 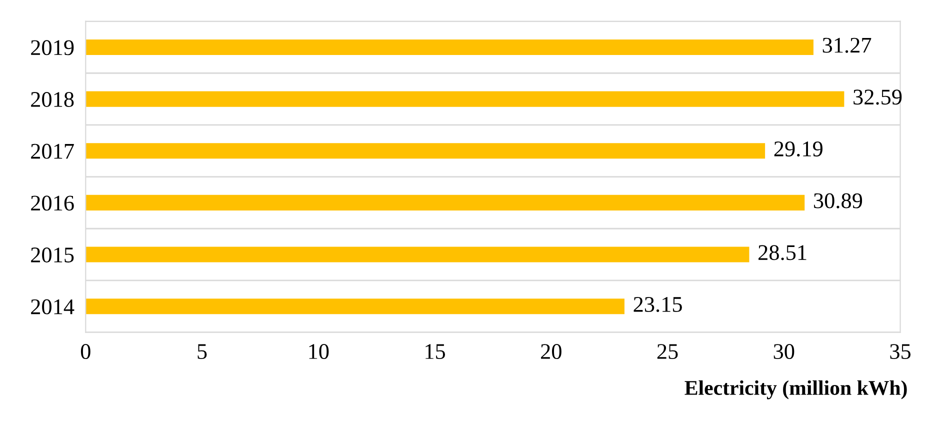 What do you see at coordinates (667, 352) in the screenshot?
I see `x-tick-label: 25` at bounding box center [667, 352].